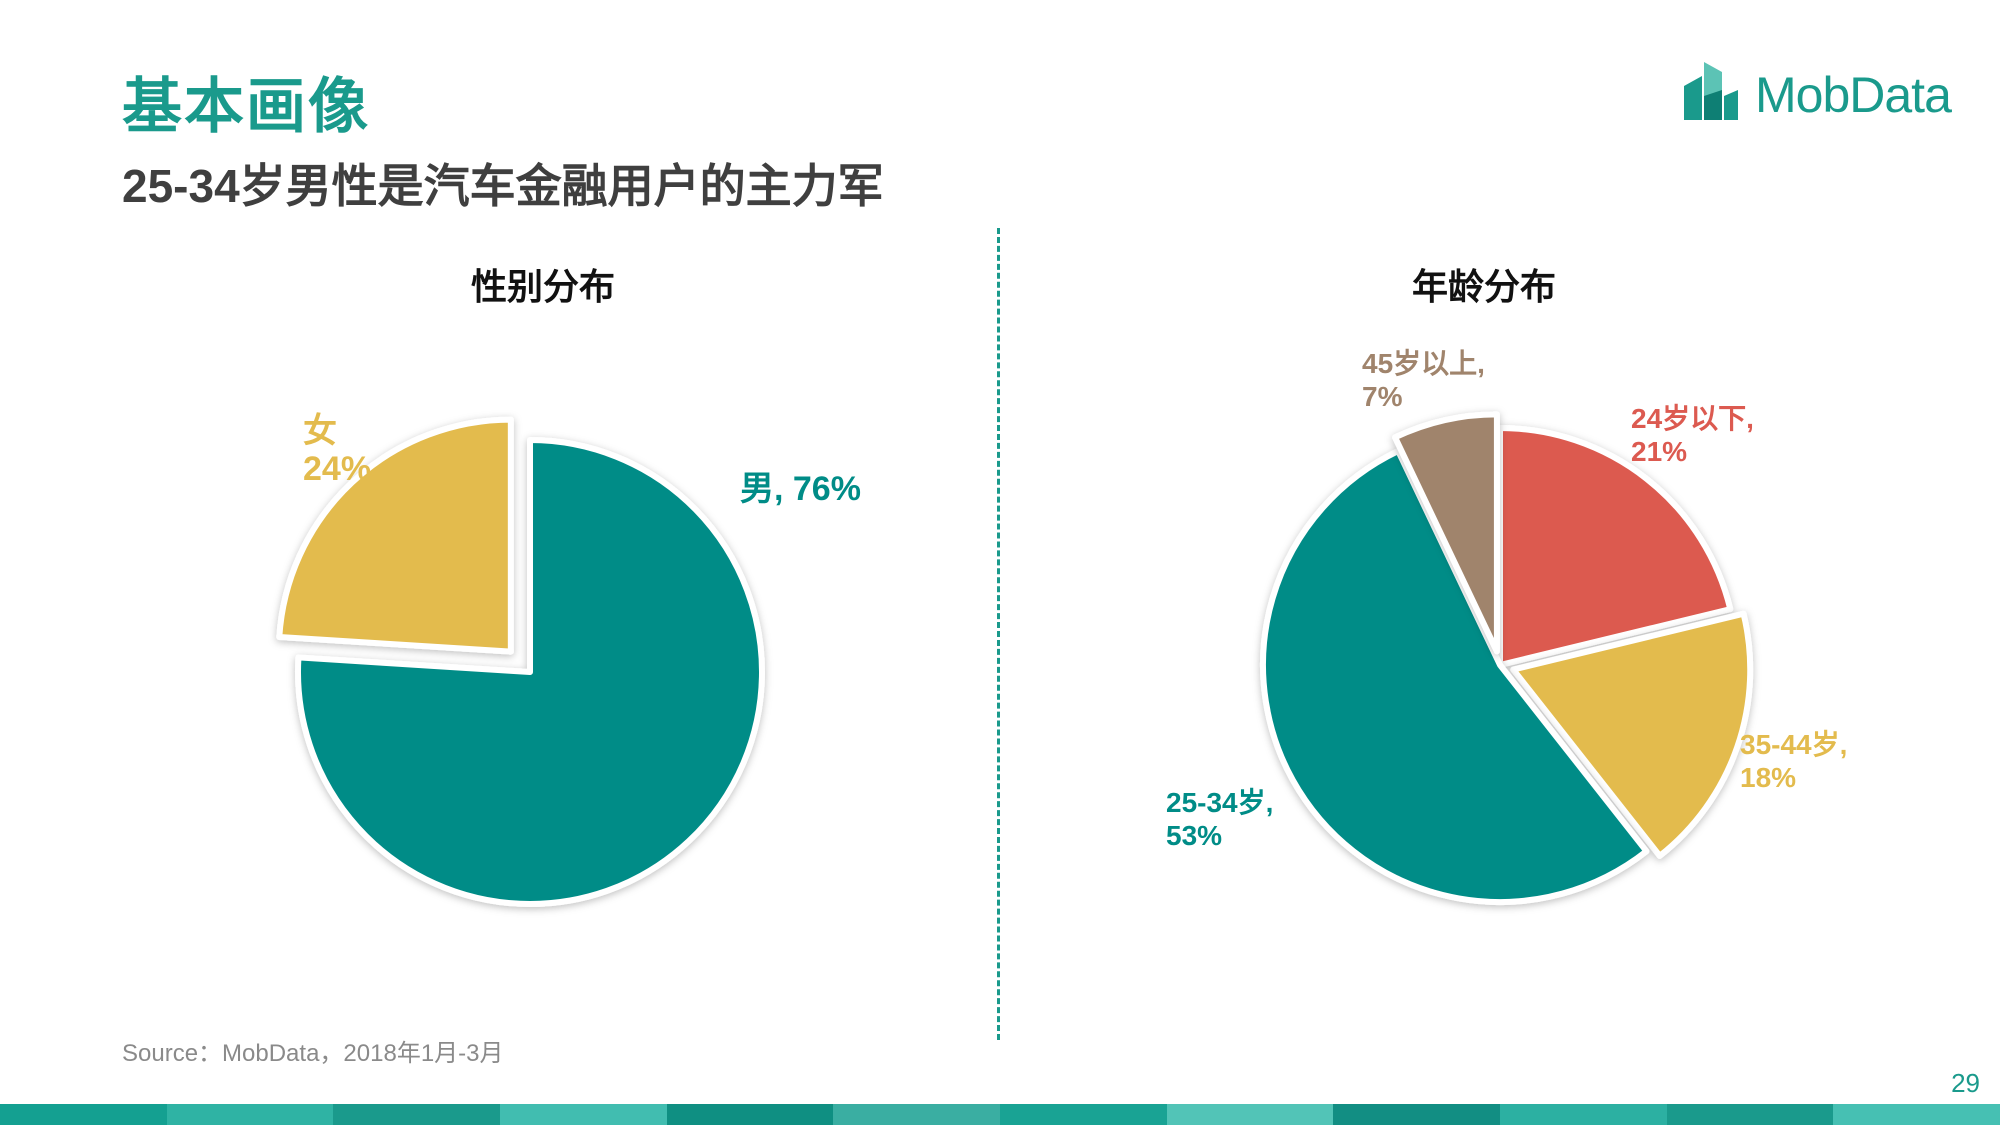 This screenshot has width=2000, height=1125. I want to click on page-number: 29, so click(1965, 1083).